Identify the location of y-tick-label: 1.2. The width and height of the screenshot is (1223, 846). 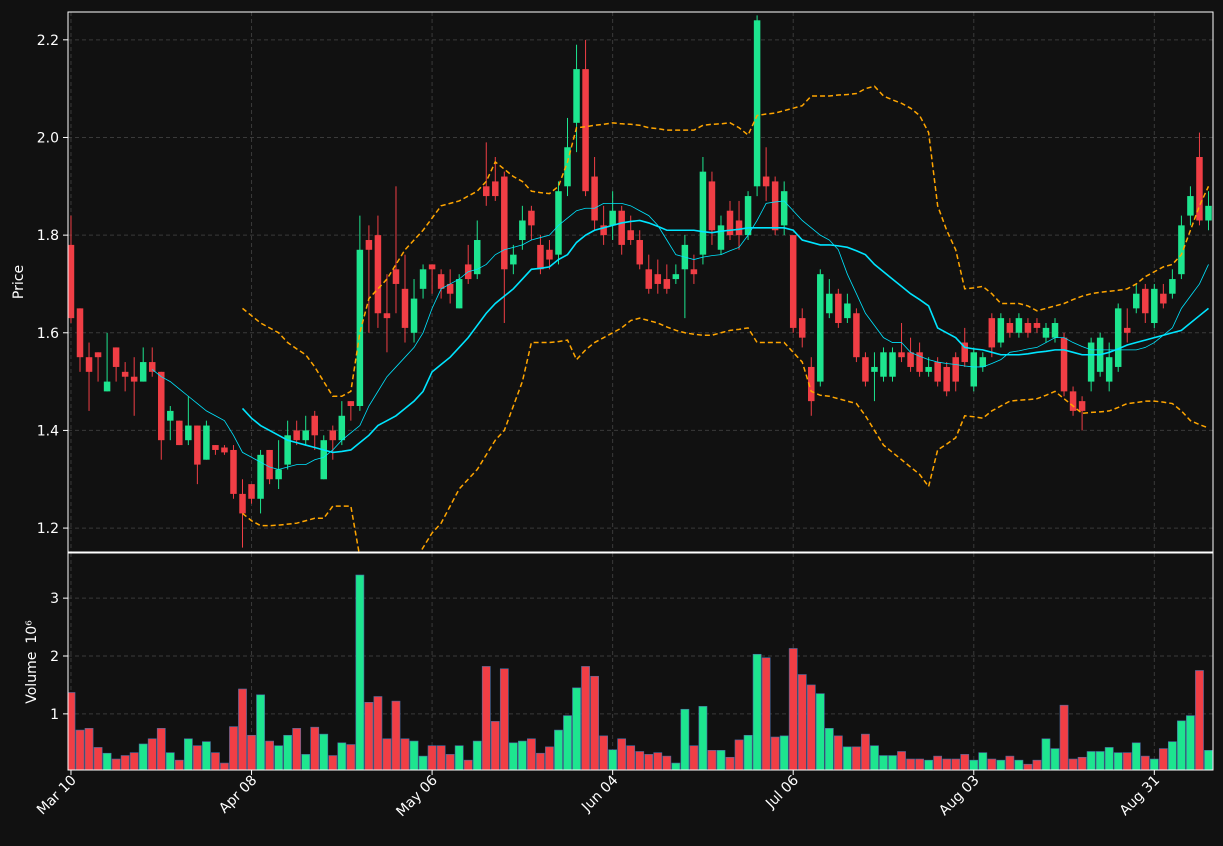
(48, 529).